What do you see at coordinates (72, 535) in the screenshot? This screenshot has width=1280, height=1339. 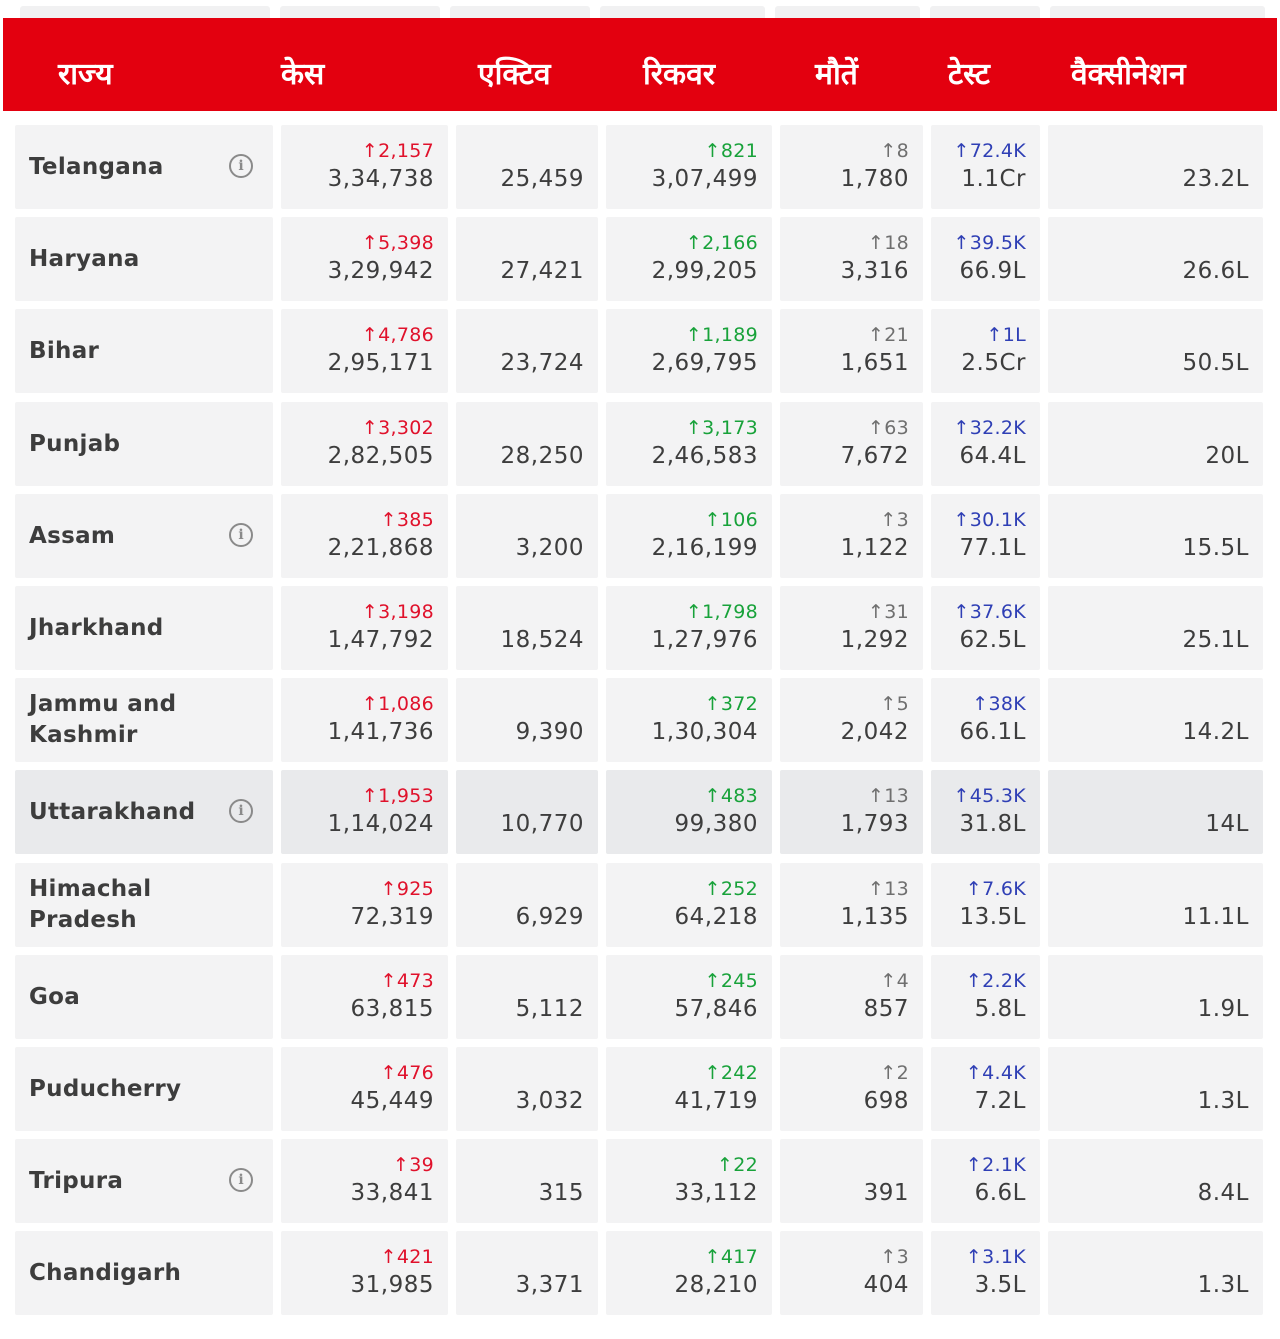 I see `state-name: Assam` at bounding box center [72, 535].